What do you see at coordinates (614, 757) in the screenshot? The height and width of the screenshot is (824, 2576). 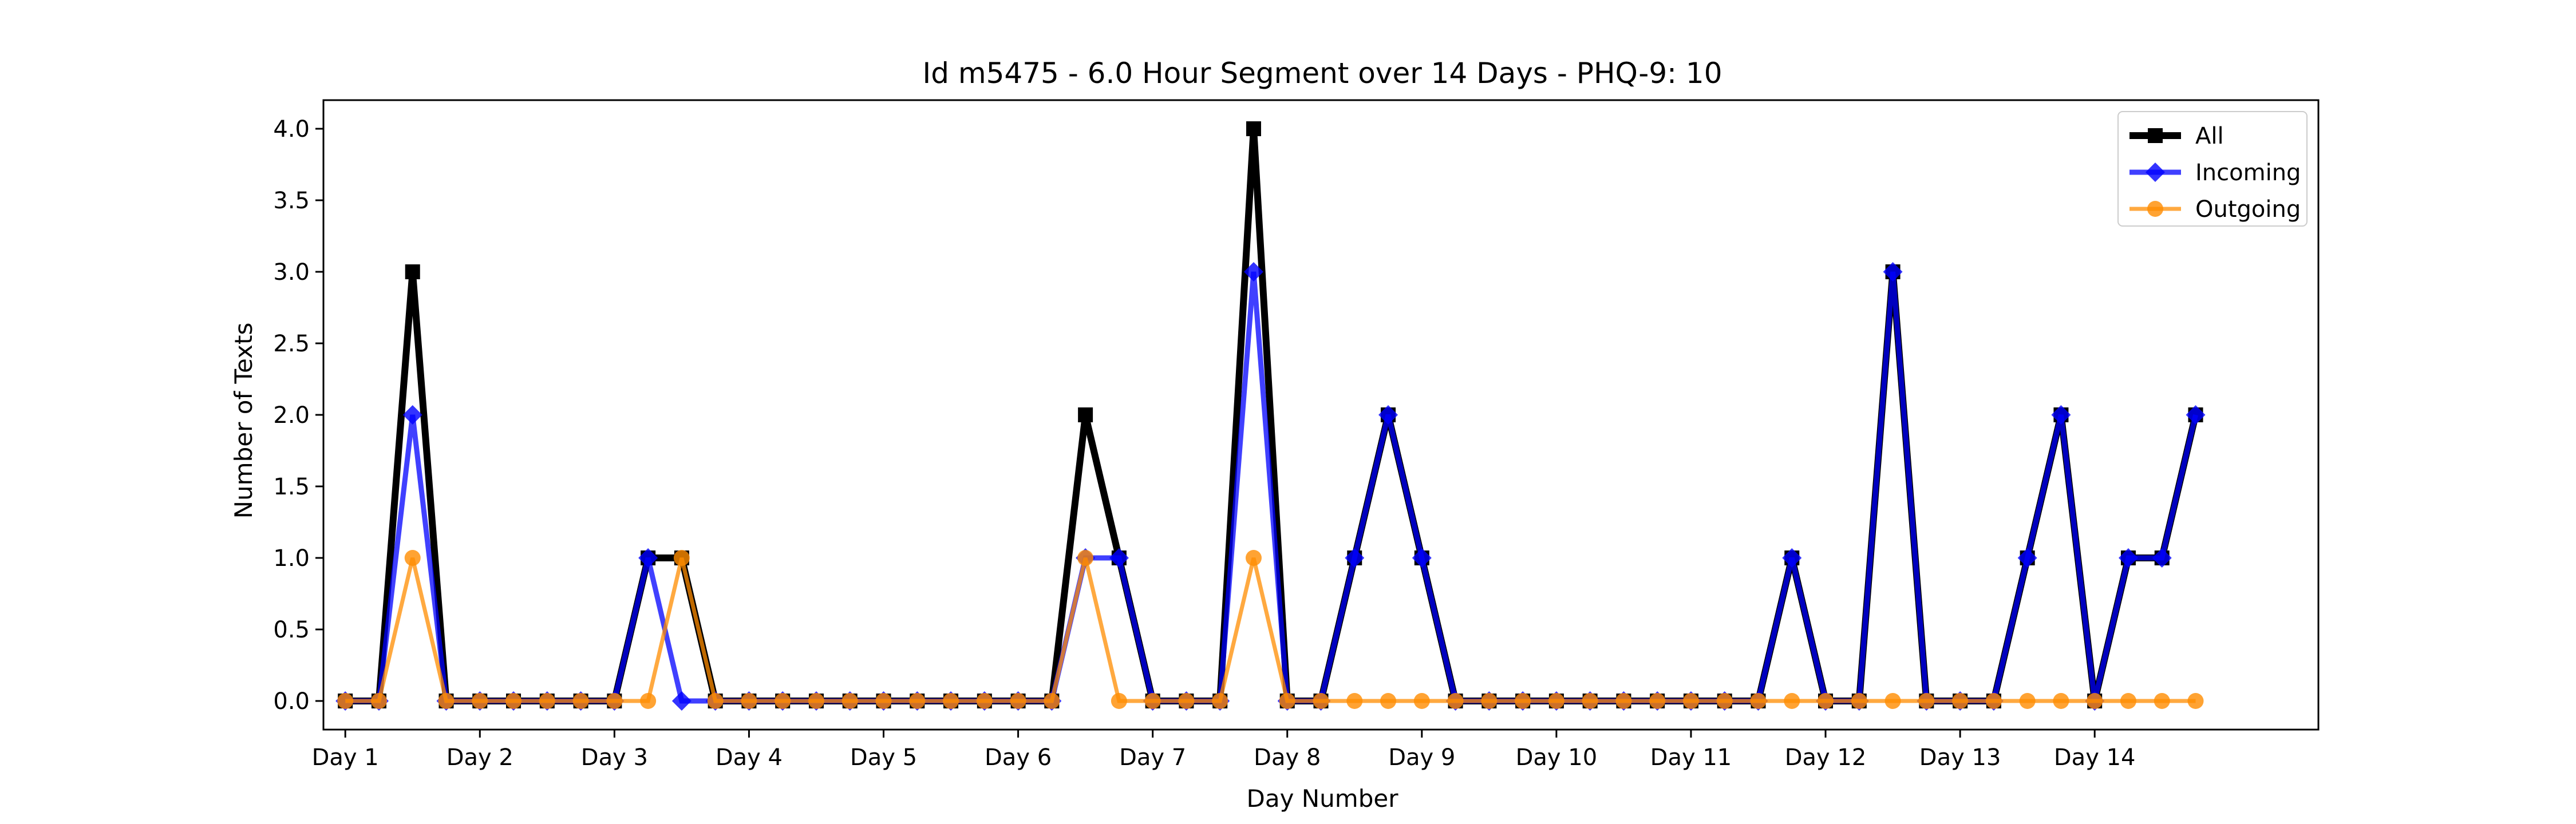 I see `x-tick-label: Day 3` at bounding box center [614, 757].